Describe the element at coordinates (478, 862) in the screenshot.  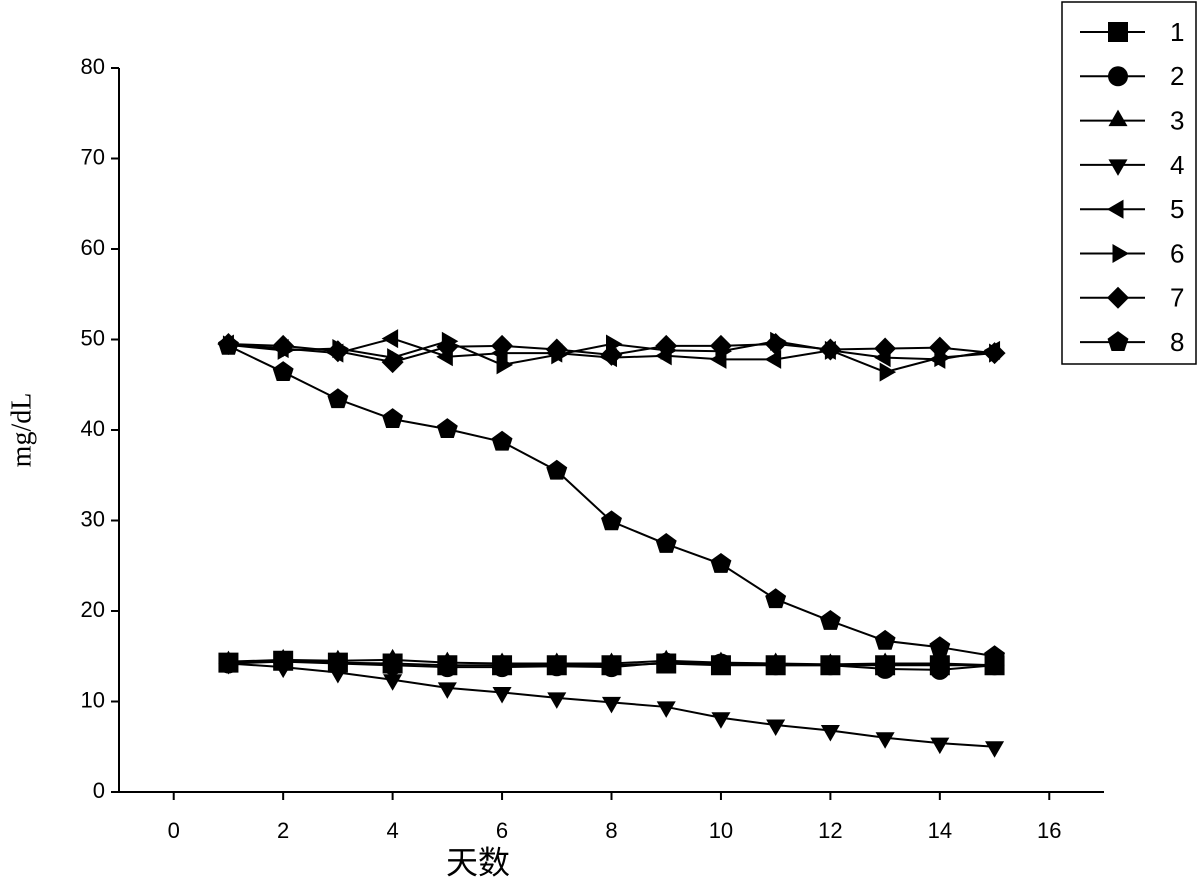
I see `x-axis-label: 天数` at that location.